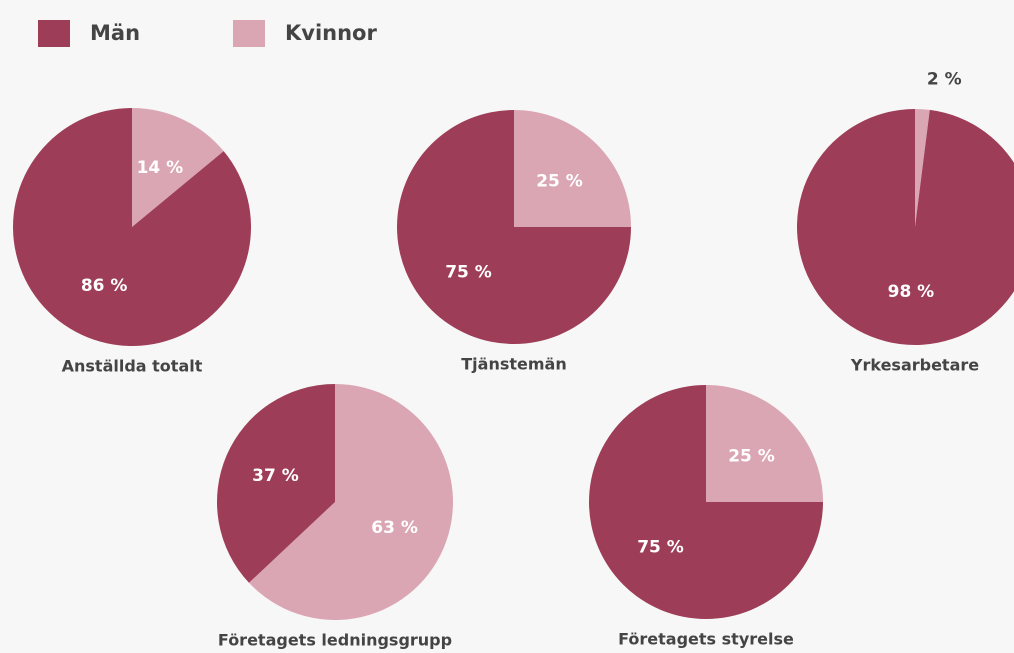 The height and width of the screenshot is (653, 1014). Describe the element at coordinates (275, 476) in the screenshot. I see `value-label: 37 %` at that location.